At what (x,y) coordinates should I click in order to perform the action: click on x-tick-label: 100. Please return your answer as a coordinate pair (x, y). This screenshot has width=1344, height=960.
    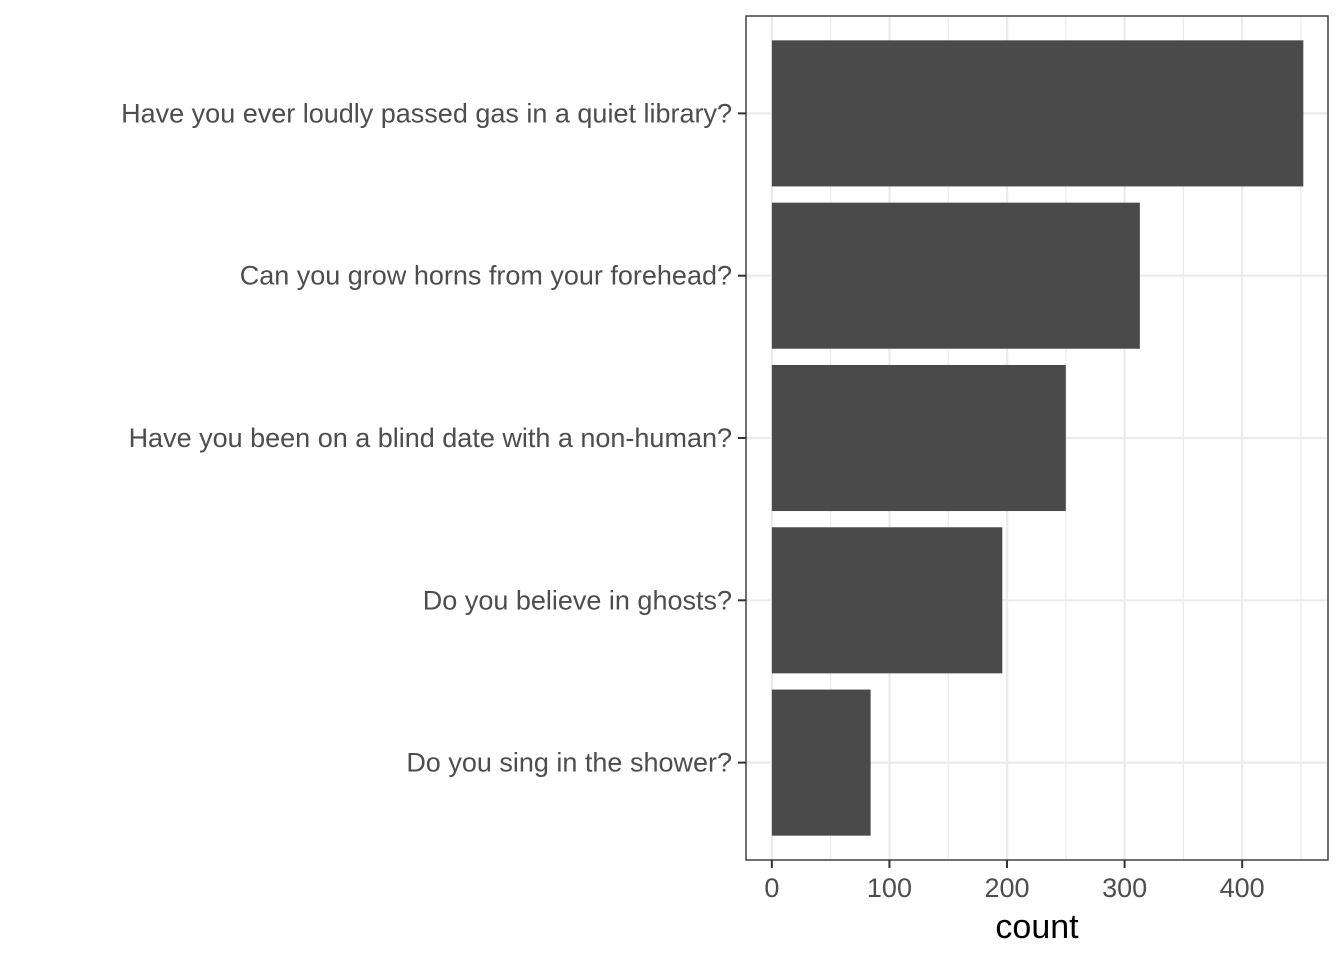
    Looking at the image, I should click on (889, 888).